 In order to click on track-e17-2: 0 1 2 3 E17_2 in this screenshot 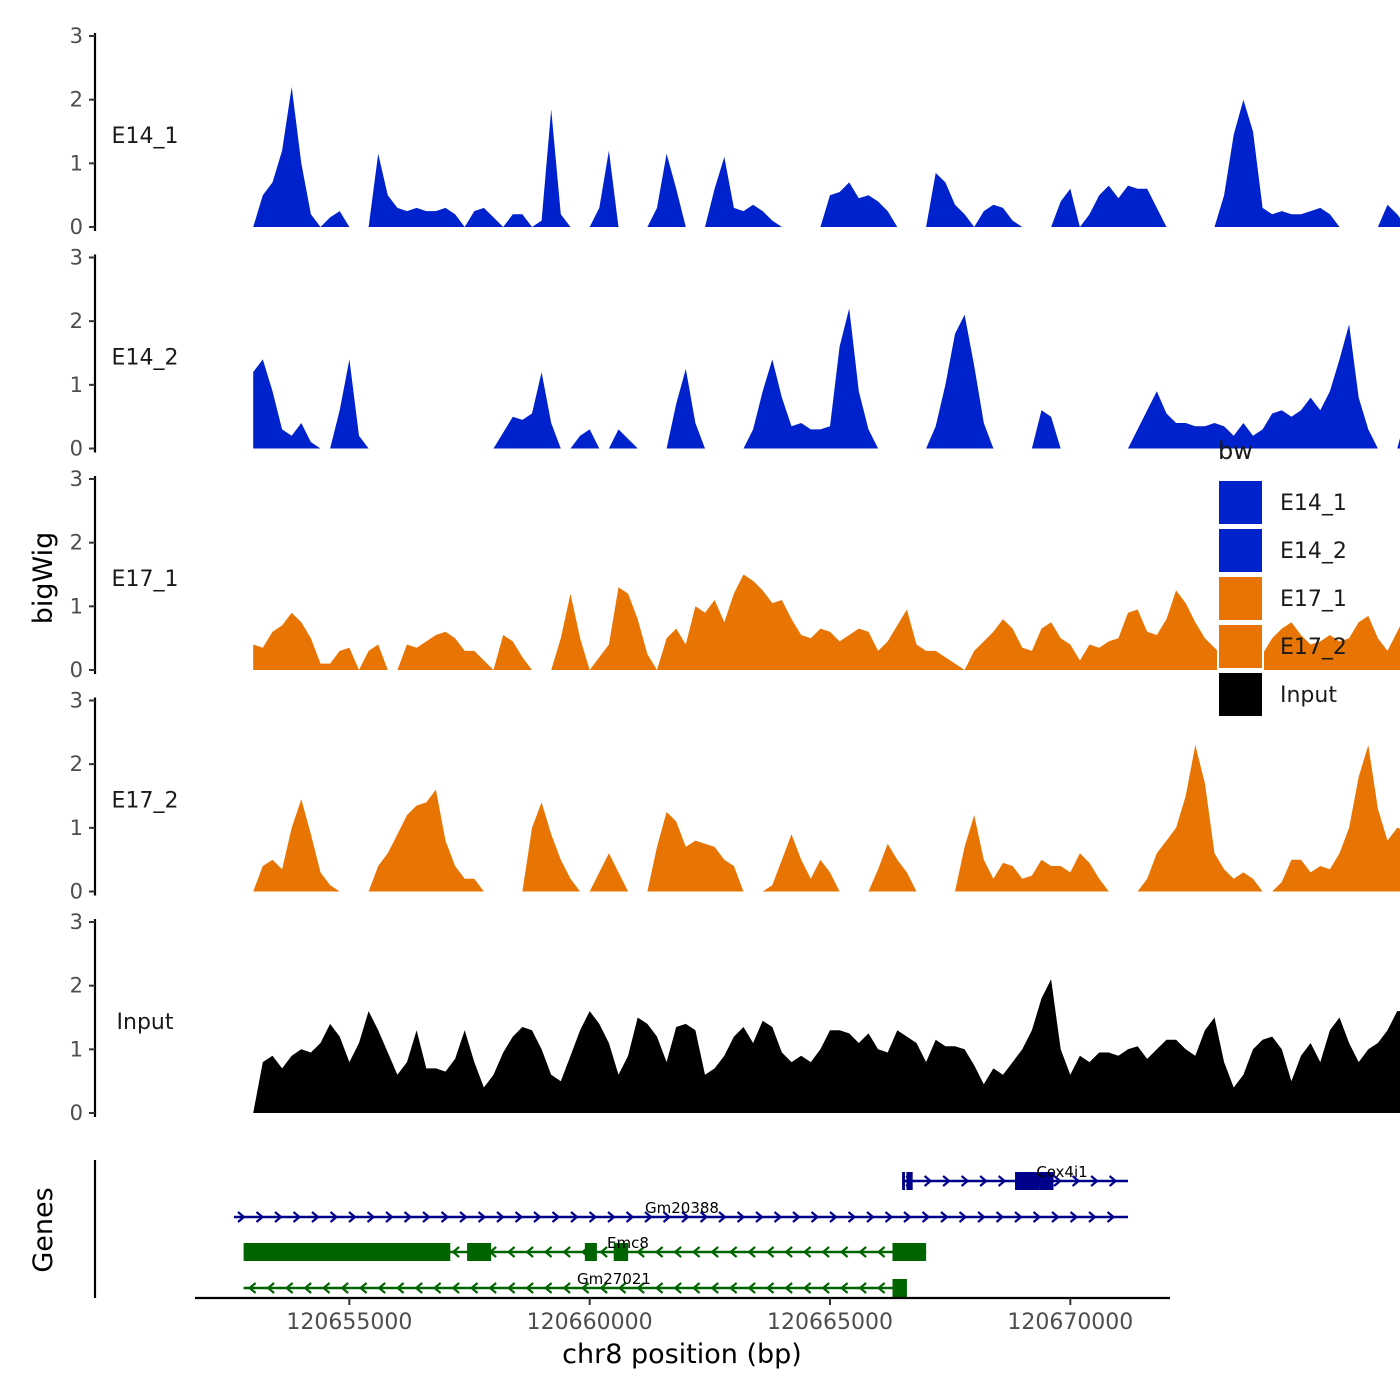, I will do `click(735, 796)`.